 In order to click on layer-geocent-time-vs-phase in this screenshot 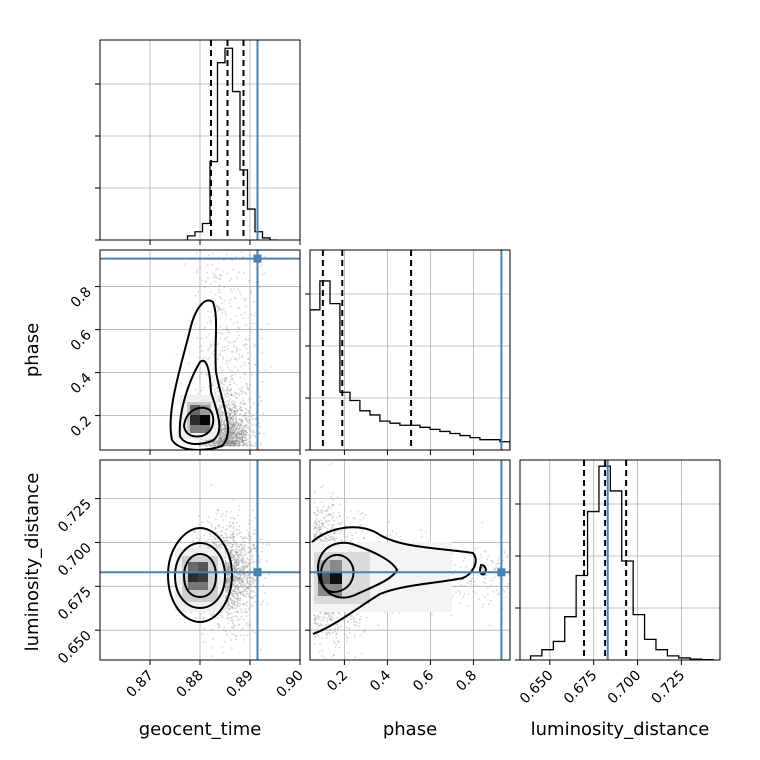, I will do `click(200, 350)`.